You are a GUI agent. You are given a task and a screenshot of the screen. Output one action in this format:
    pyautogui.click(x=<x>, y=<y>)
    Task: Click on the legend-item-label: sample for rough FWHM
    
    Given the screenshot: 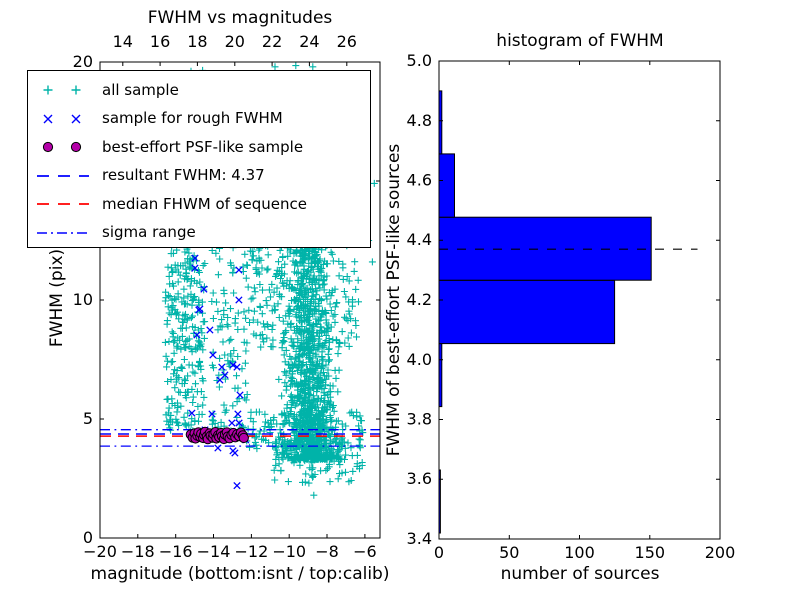 What is the action you would take?
    pyautogui.click(x=192, y=118)
    